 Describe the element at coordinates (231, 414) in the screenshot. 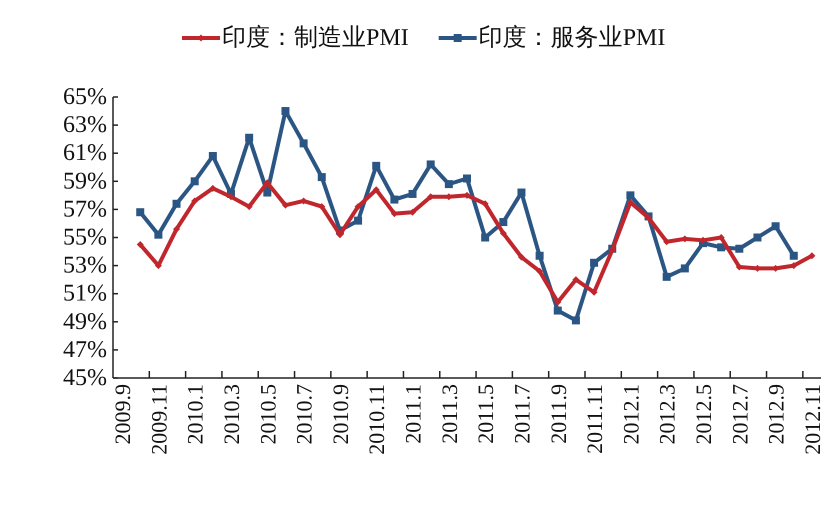

I see `x-tick-label: 2010.3` at that location.